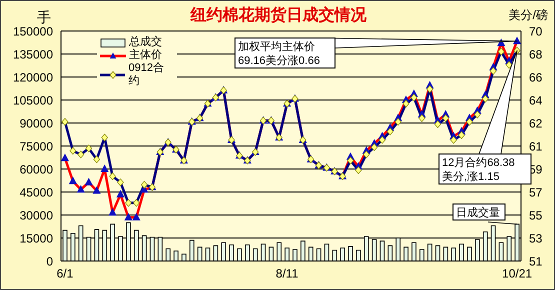  What do you see at coordinates (536, 146) in the screenshot?
I see `y2-tick-label: 61` at bounding box center [536, 146].